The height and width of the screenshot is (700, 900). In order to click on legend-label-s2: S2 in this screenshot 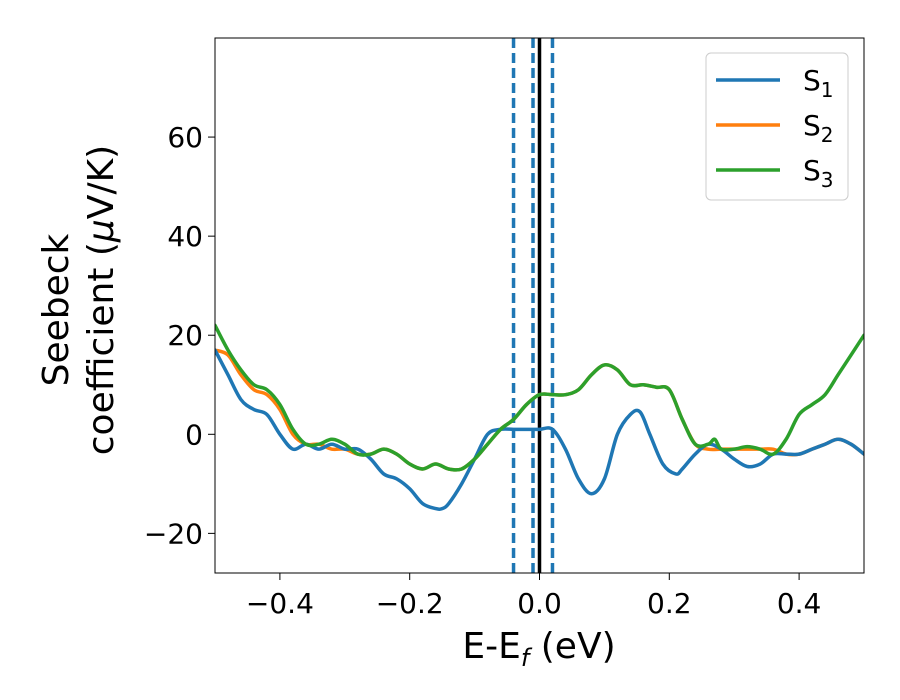, I will do `click(818, 128)`.